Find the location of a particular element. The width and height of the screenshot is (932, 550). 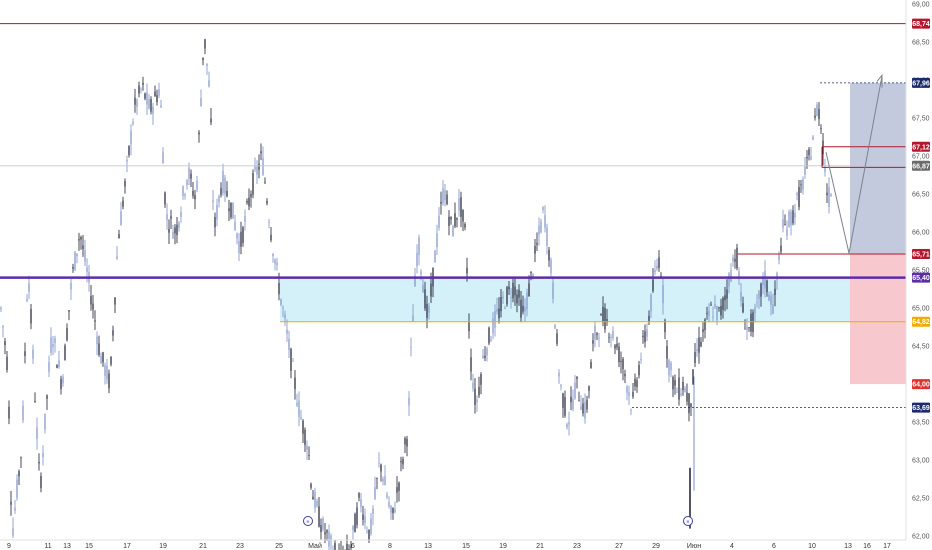

x-tick-label: 4 is located at coordinates (732, 546).